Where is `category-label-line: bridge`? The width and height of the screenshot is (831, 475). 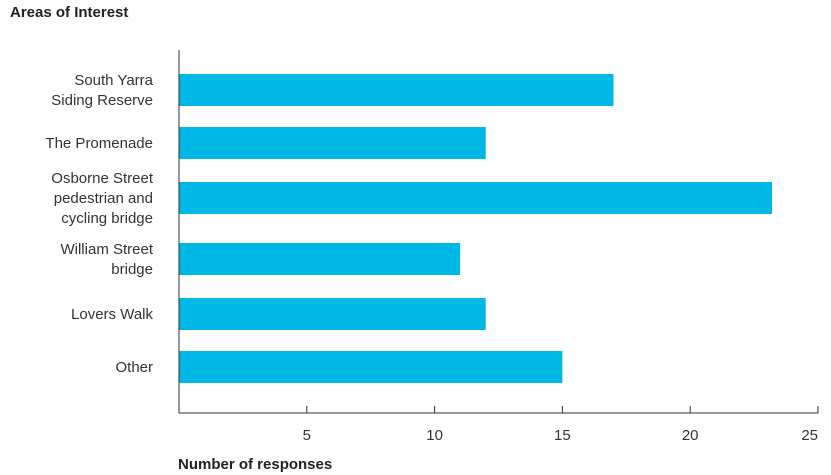 category-label-line: bridge is located at coordinates (132, 269).